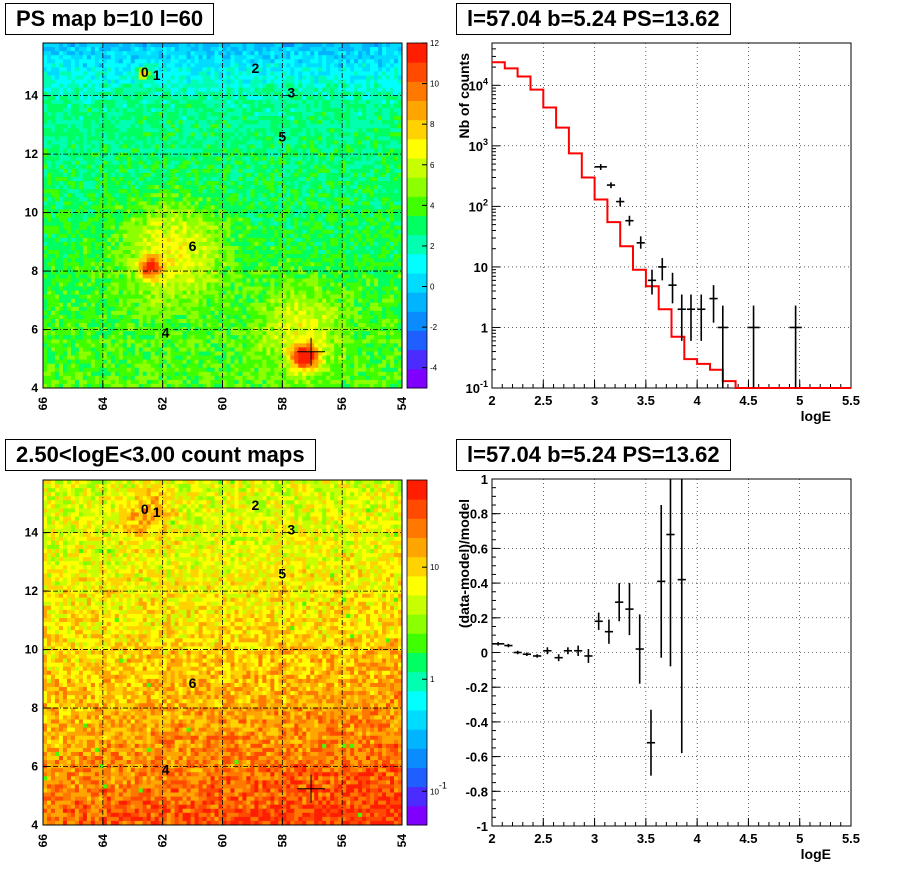 This screenshot has width=898, height=876. Describe the element at coordinates (464, 563) in the screenshot. I see `y-axis-label: (data-model)/model` at that location.